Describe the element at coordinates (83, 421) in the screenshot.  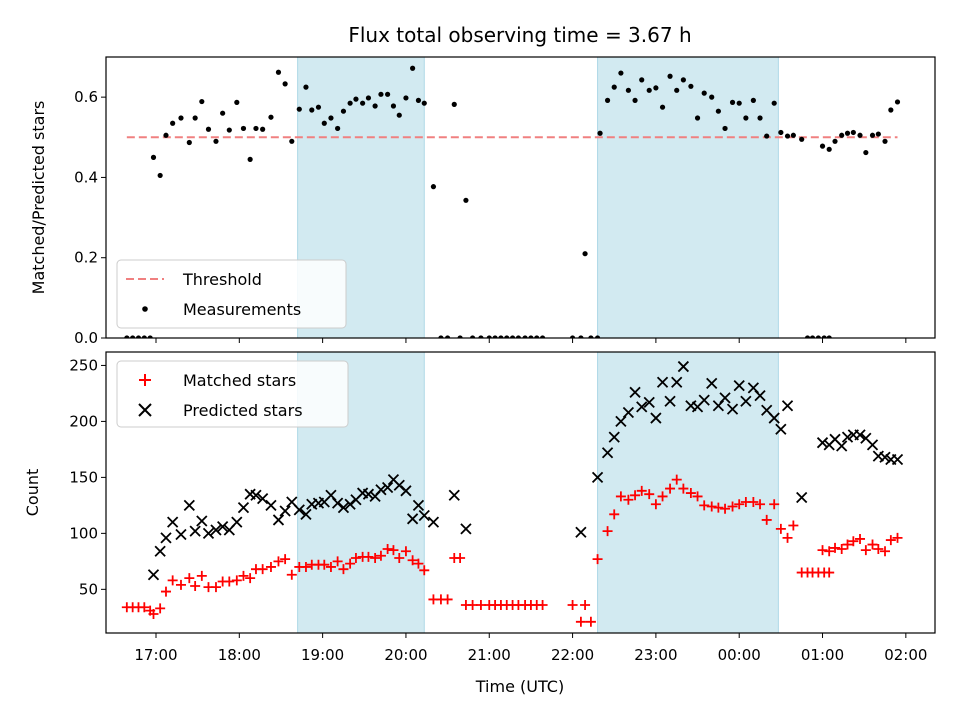
I see `y-tick-label: 200` at that location.